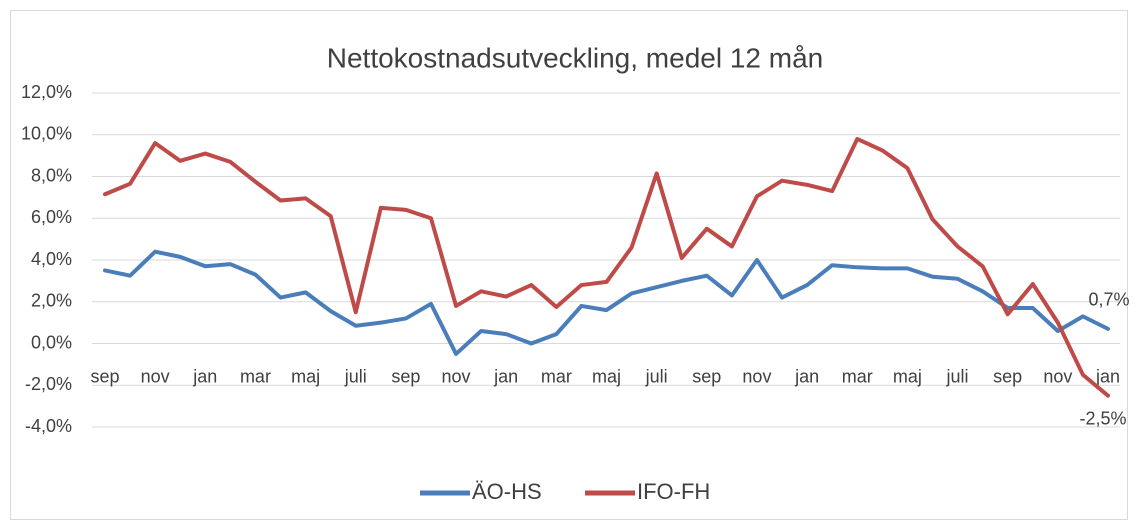 This screenshot has height=528, width=1138. I want to click on y-tick-label: 2,0%, so click(51, 301).